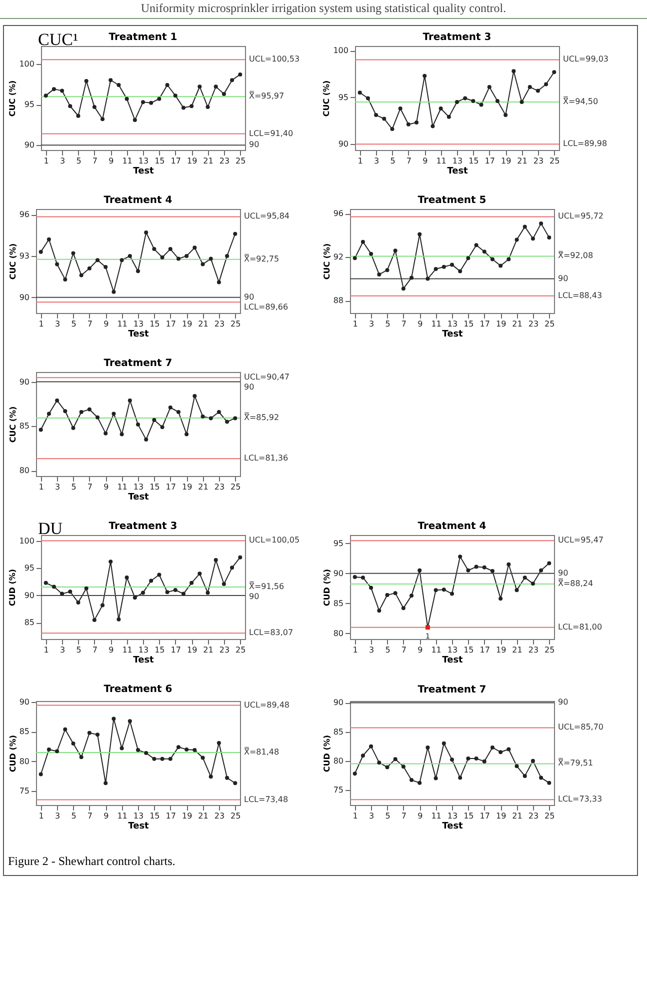 This screenshot has width=647, height=989. I want to click on ref-line-label: X̿=81,48, so click(262, 751).